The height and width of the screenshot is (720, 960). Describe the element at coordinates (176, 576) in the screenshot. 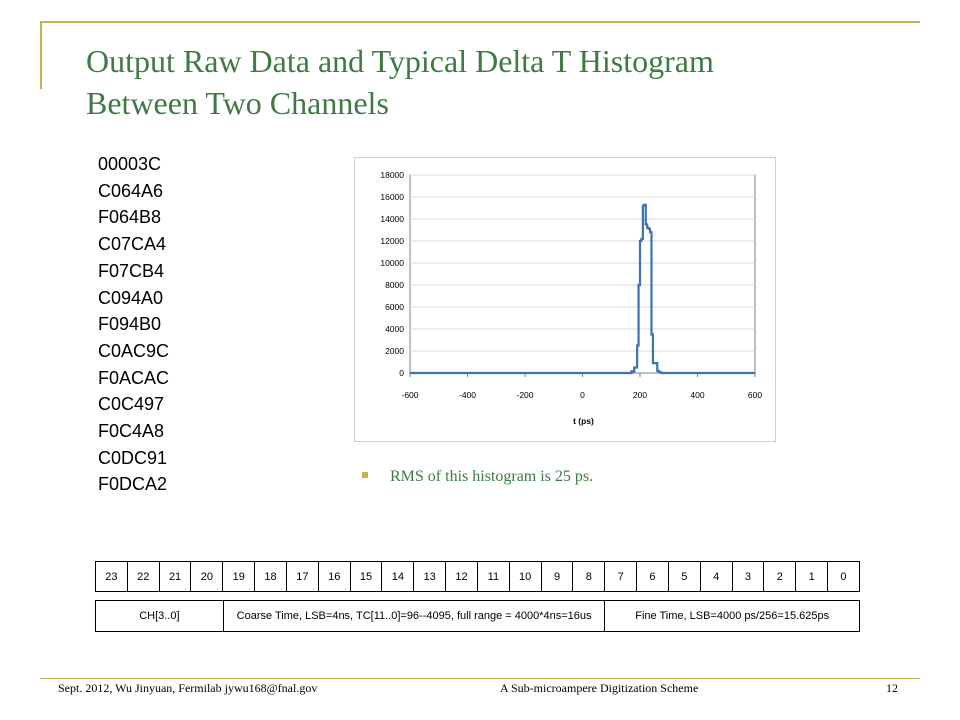

I see `bit-cell: 21` at that location.